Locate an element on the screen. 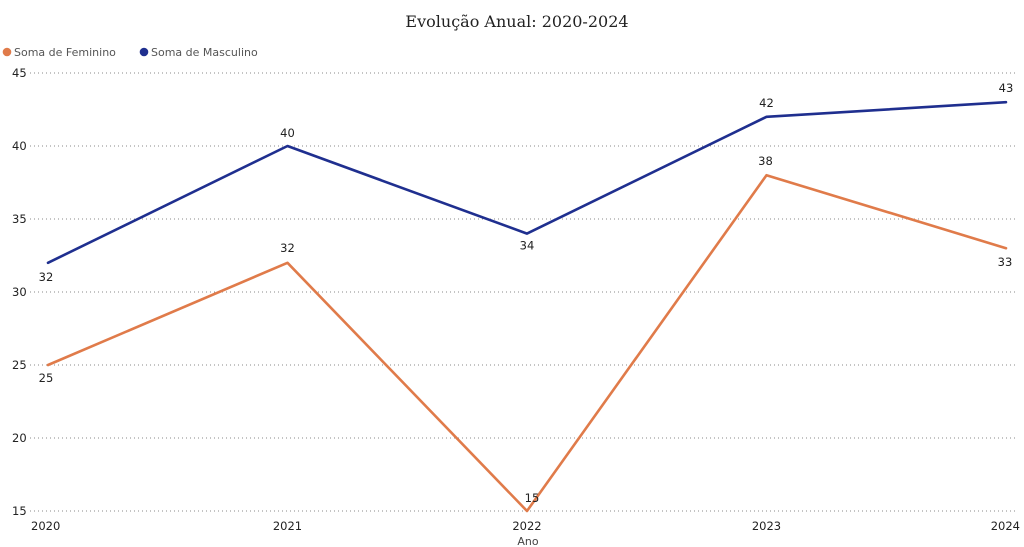 This screenshot has width=1024, height=547. data-label-feminino: 15 is located at coordinates (532, 498).